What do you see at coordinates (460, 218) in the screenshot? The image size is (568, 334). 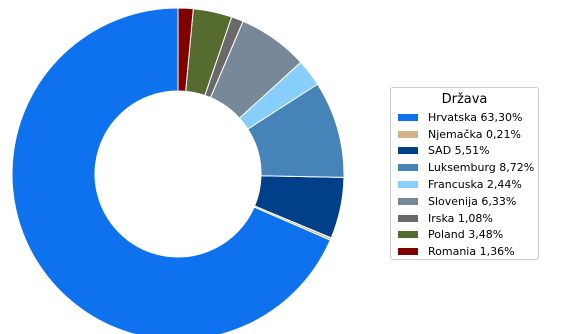 I see `legend-label: Irska 1,08%` at bounding box center [460, 218].